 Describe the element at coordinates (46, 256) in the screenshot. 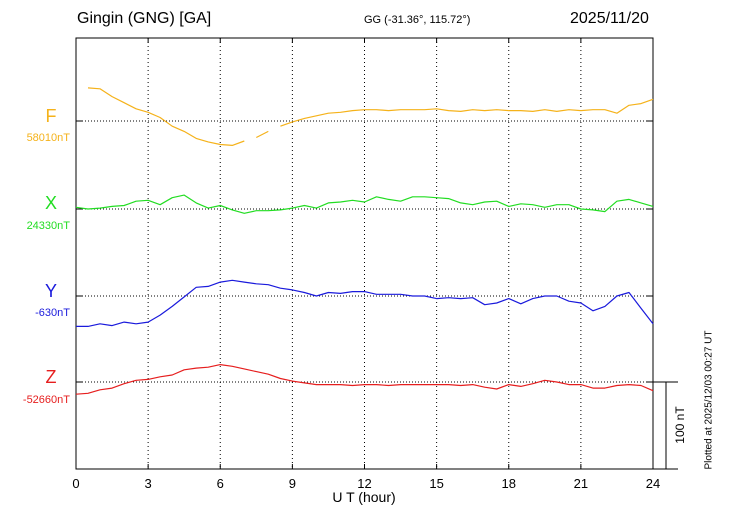

I see `series-labels: F 58010nT X 24330nT Y -630nT Z -52660nT` at that location.